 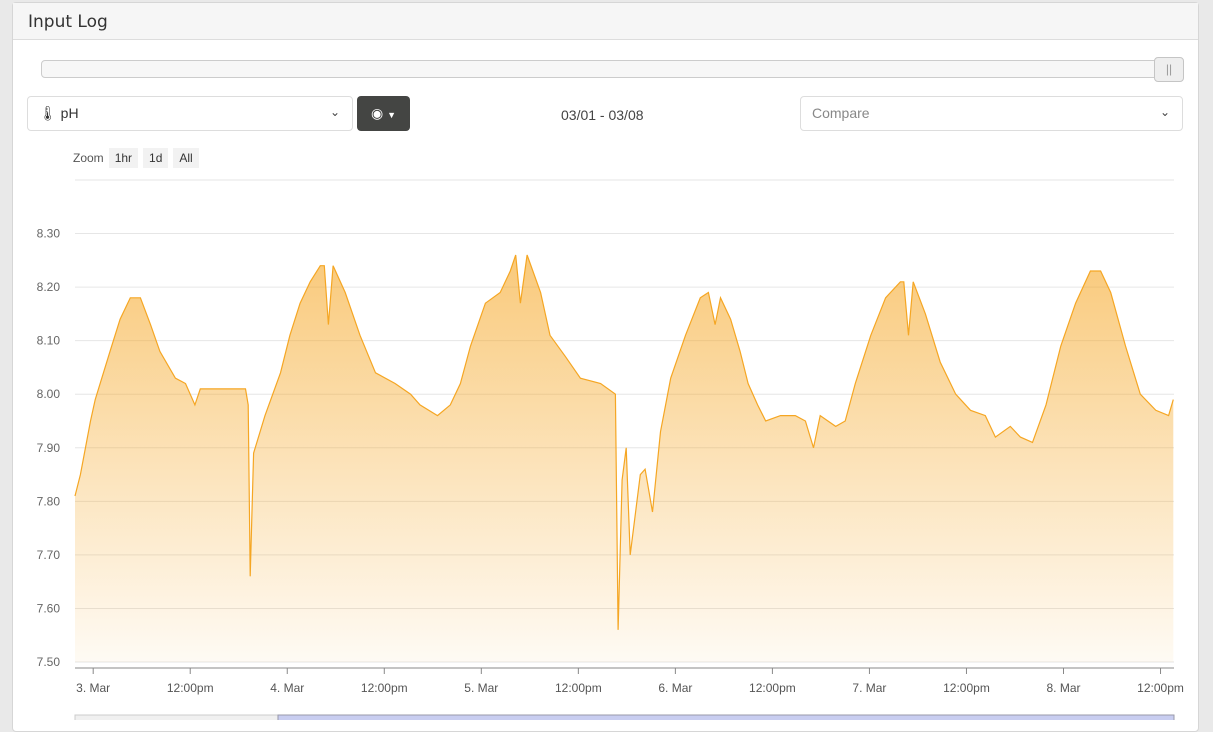 I want to click on x-tick-label: 7. Mar, so click(x=869, y=688).